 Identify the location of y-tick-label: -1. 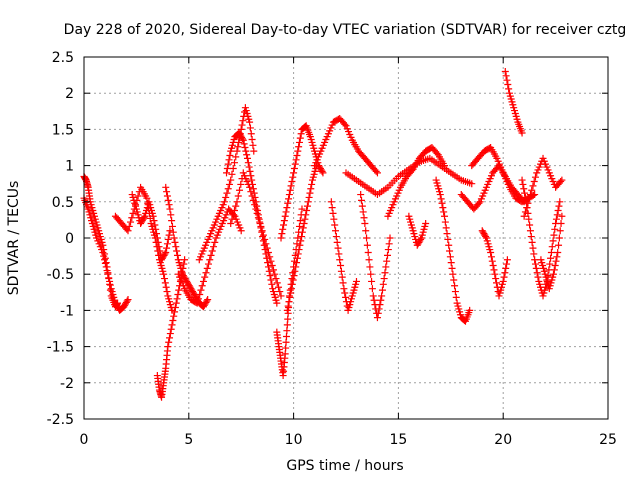
(67, 311).